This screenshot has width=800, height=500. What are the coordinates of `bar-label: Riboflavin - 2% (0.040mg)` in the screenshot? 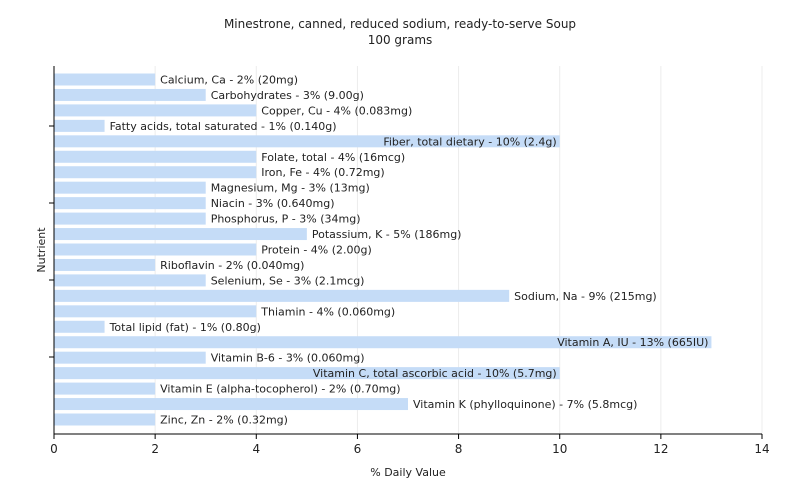 It's located at (232, 265).